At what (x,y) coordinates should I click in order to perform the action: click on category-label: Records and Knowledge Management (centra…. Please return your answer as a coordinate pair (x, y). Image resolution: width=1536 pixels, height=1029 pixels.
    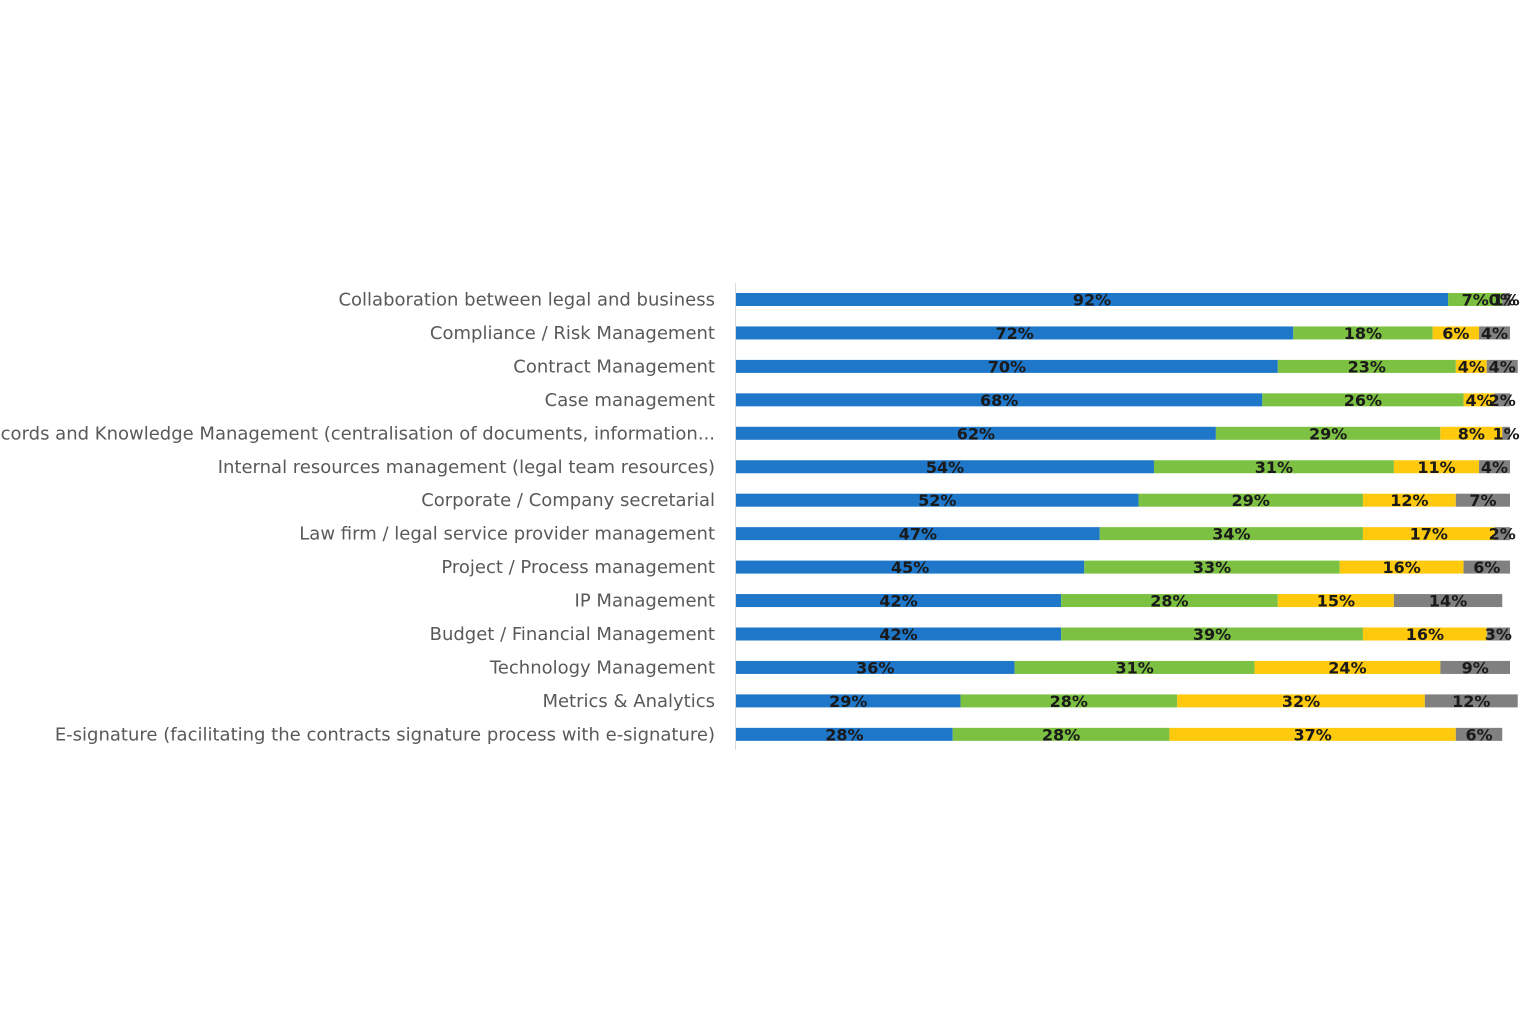
    Looking at the image, I should click on (357, 433).